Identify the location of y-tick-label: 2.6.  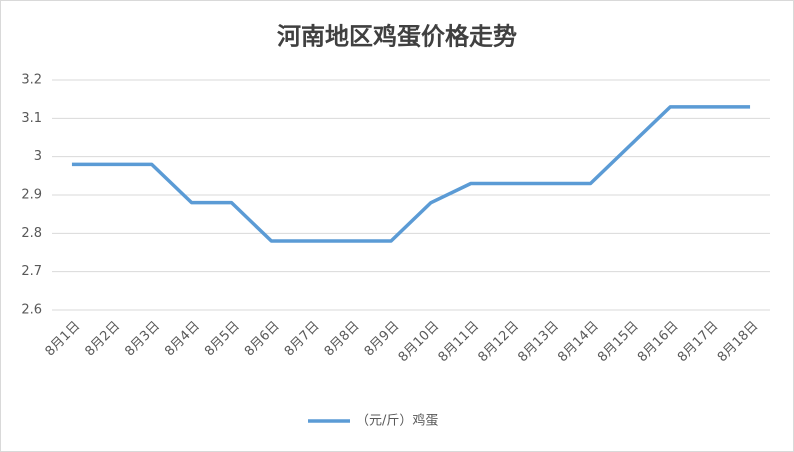
(31, 310).